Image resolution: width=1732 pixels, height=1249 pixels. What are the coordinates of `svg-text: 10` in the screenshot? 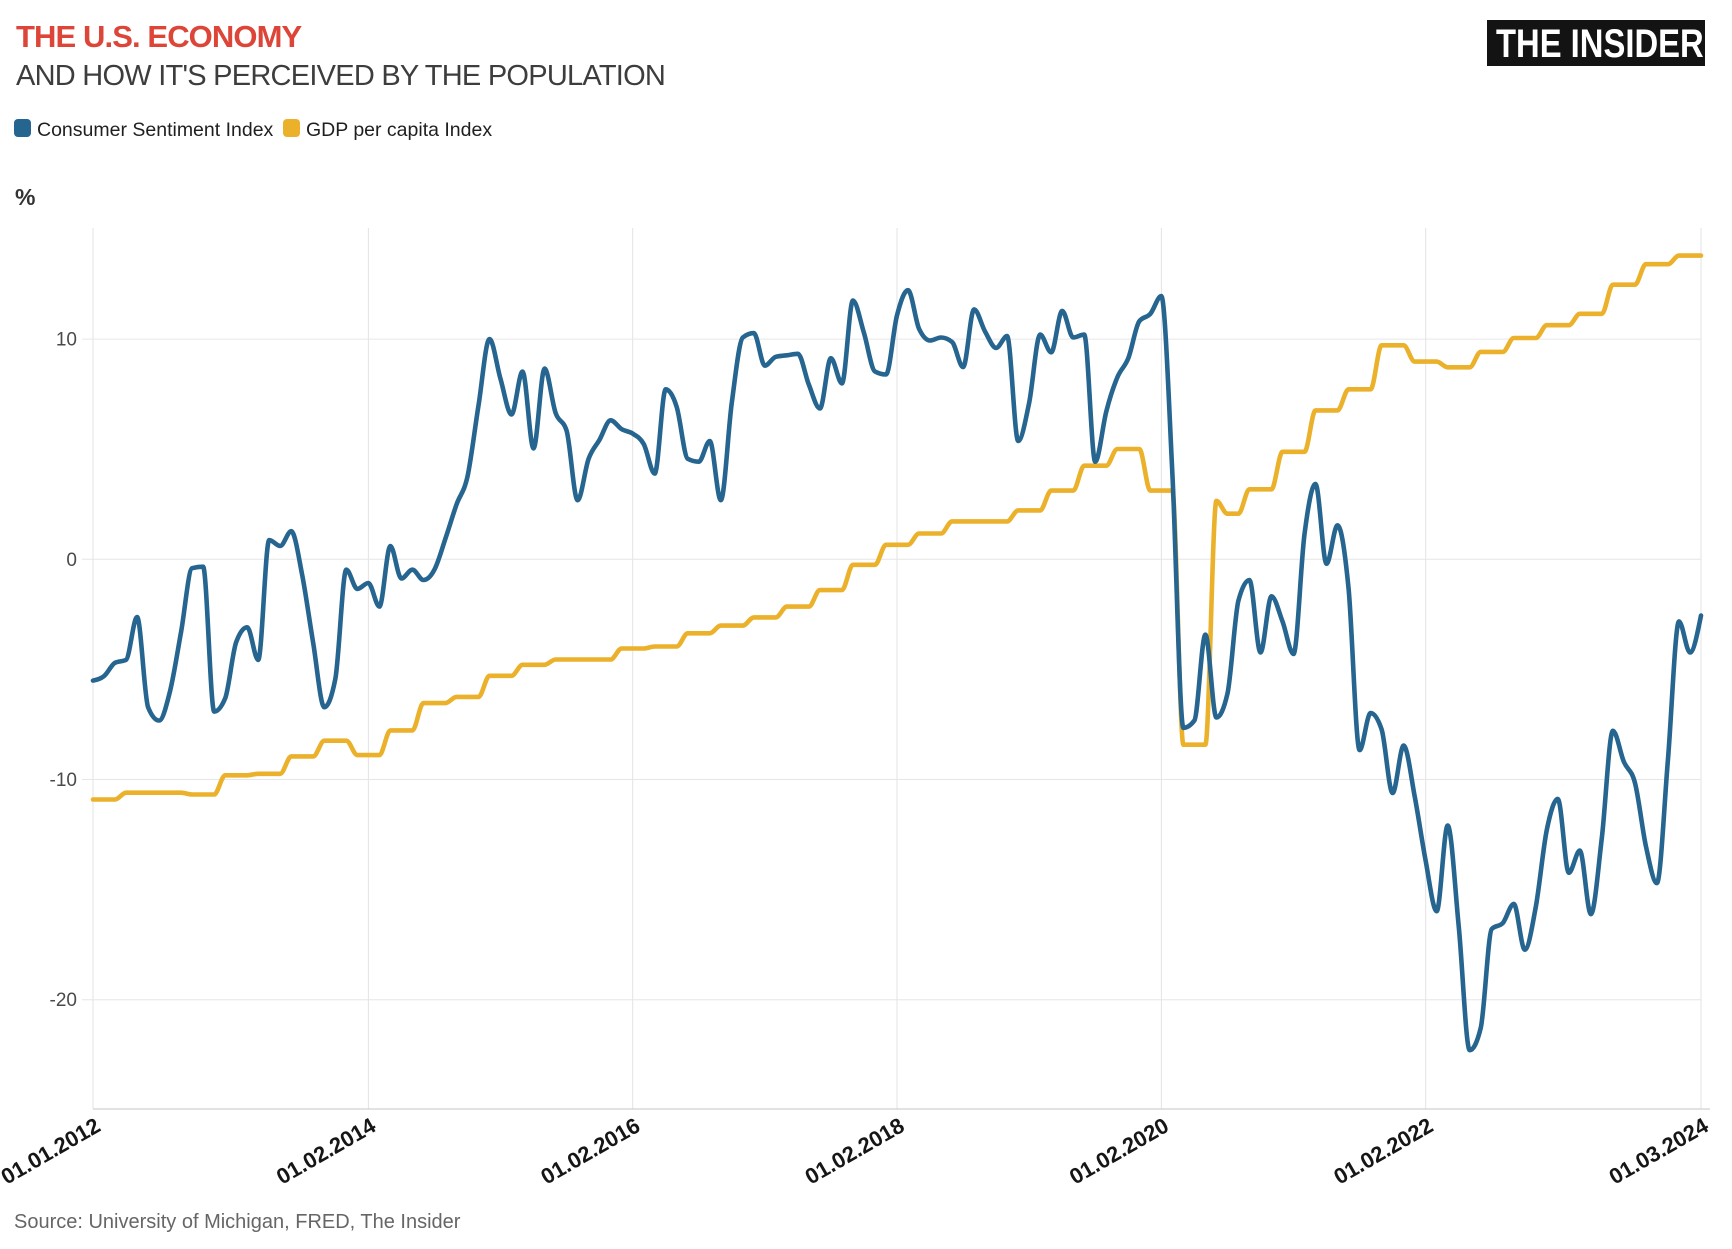 It's located at (66, 340).